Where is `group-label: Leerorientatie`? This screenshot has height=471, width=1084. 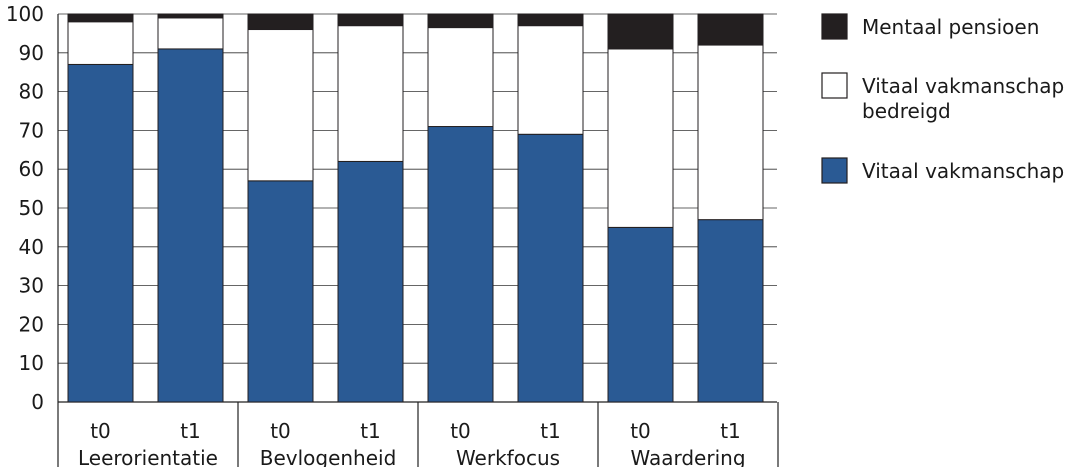
group-label: Leerorientatie is located at coordinates (148, 456).